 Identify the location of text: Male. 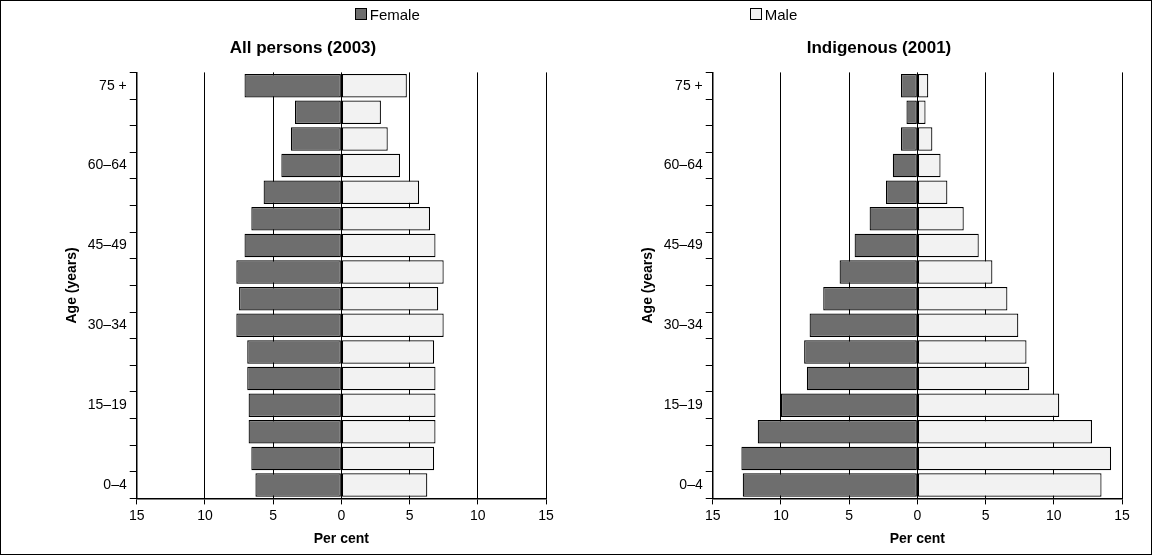
(781, 14).